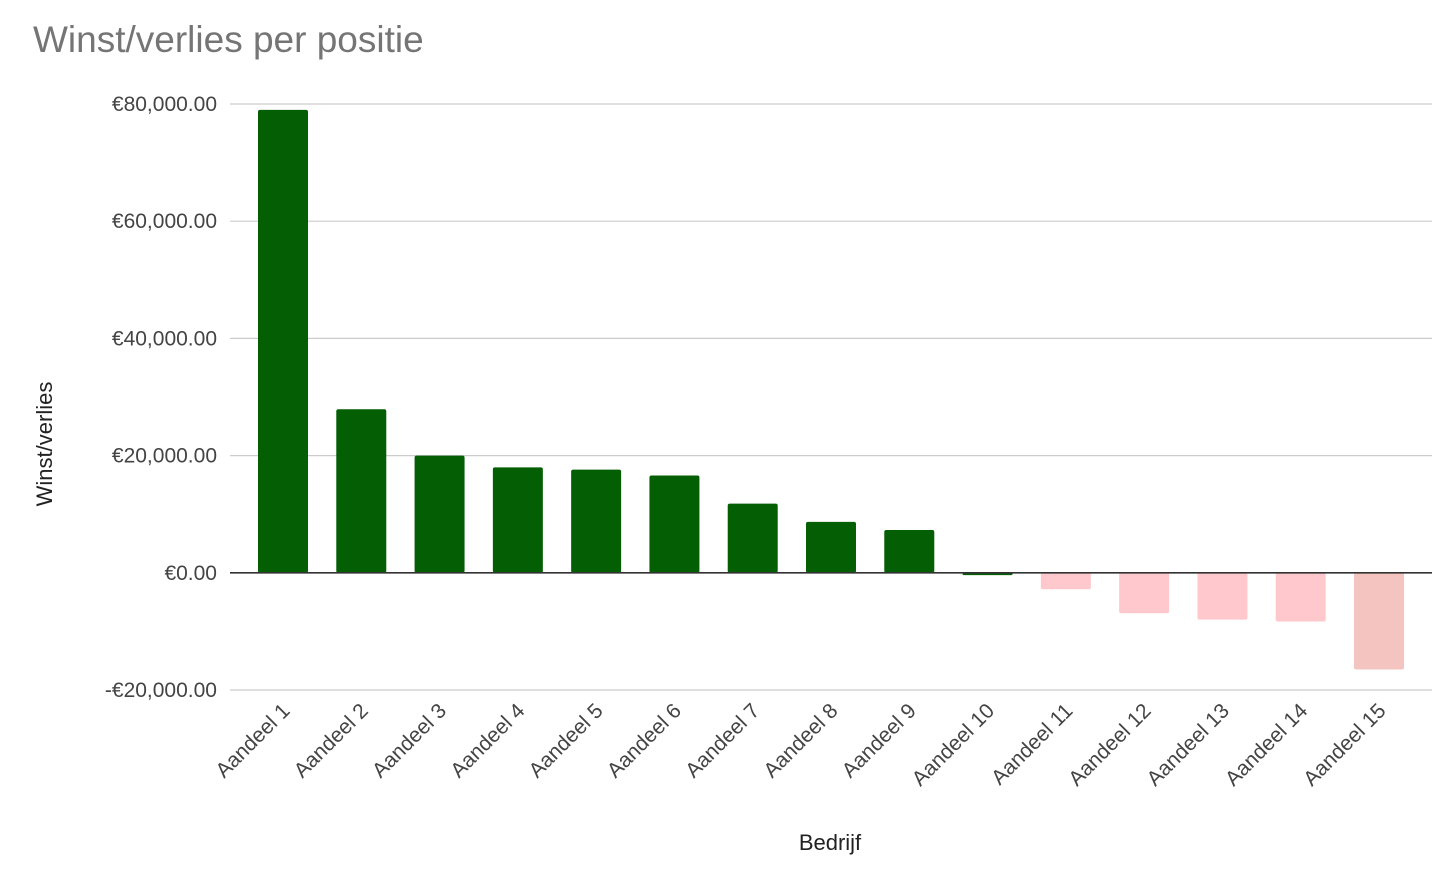 This screenshot has height=880, width=1454. Describe the element at coordinates (164, 221) in the screenshot. I see `y-tick-label: €60,000.00` at that location.